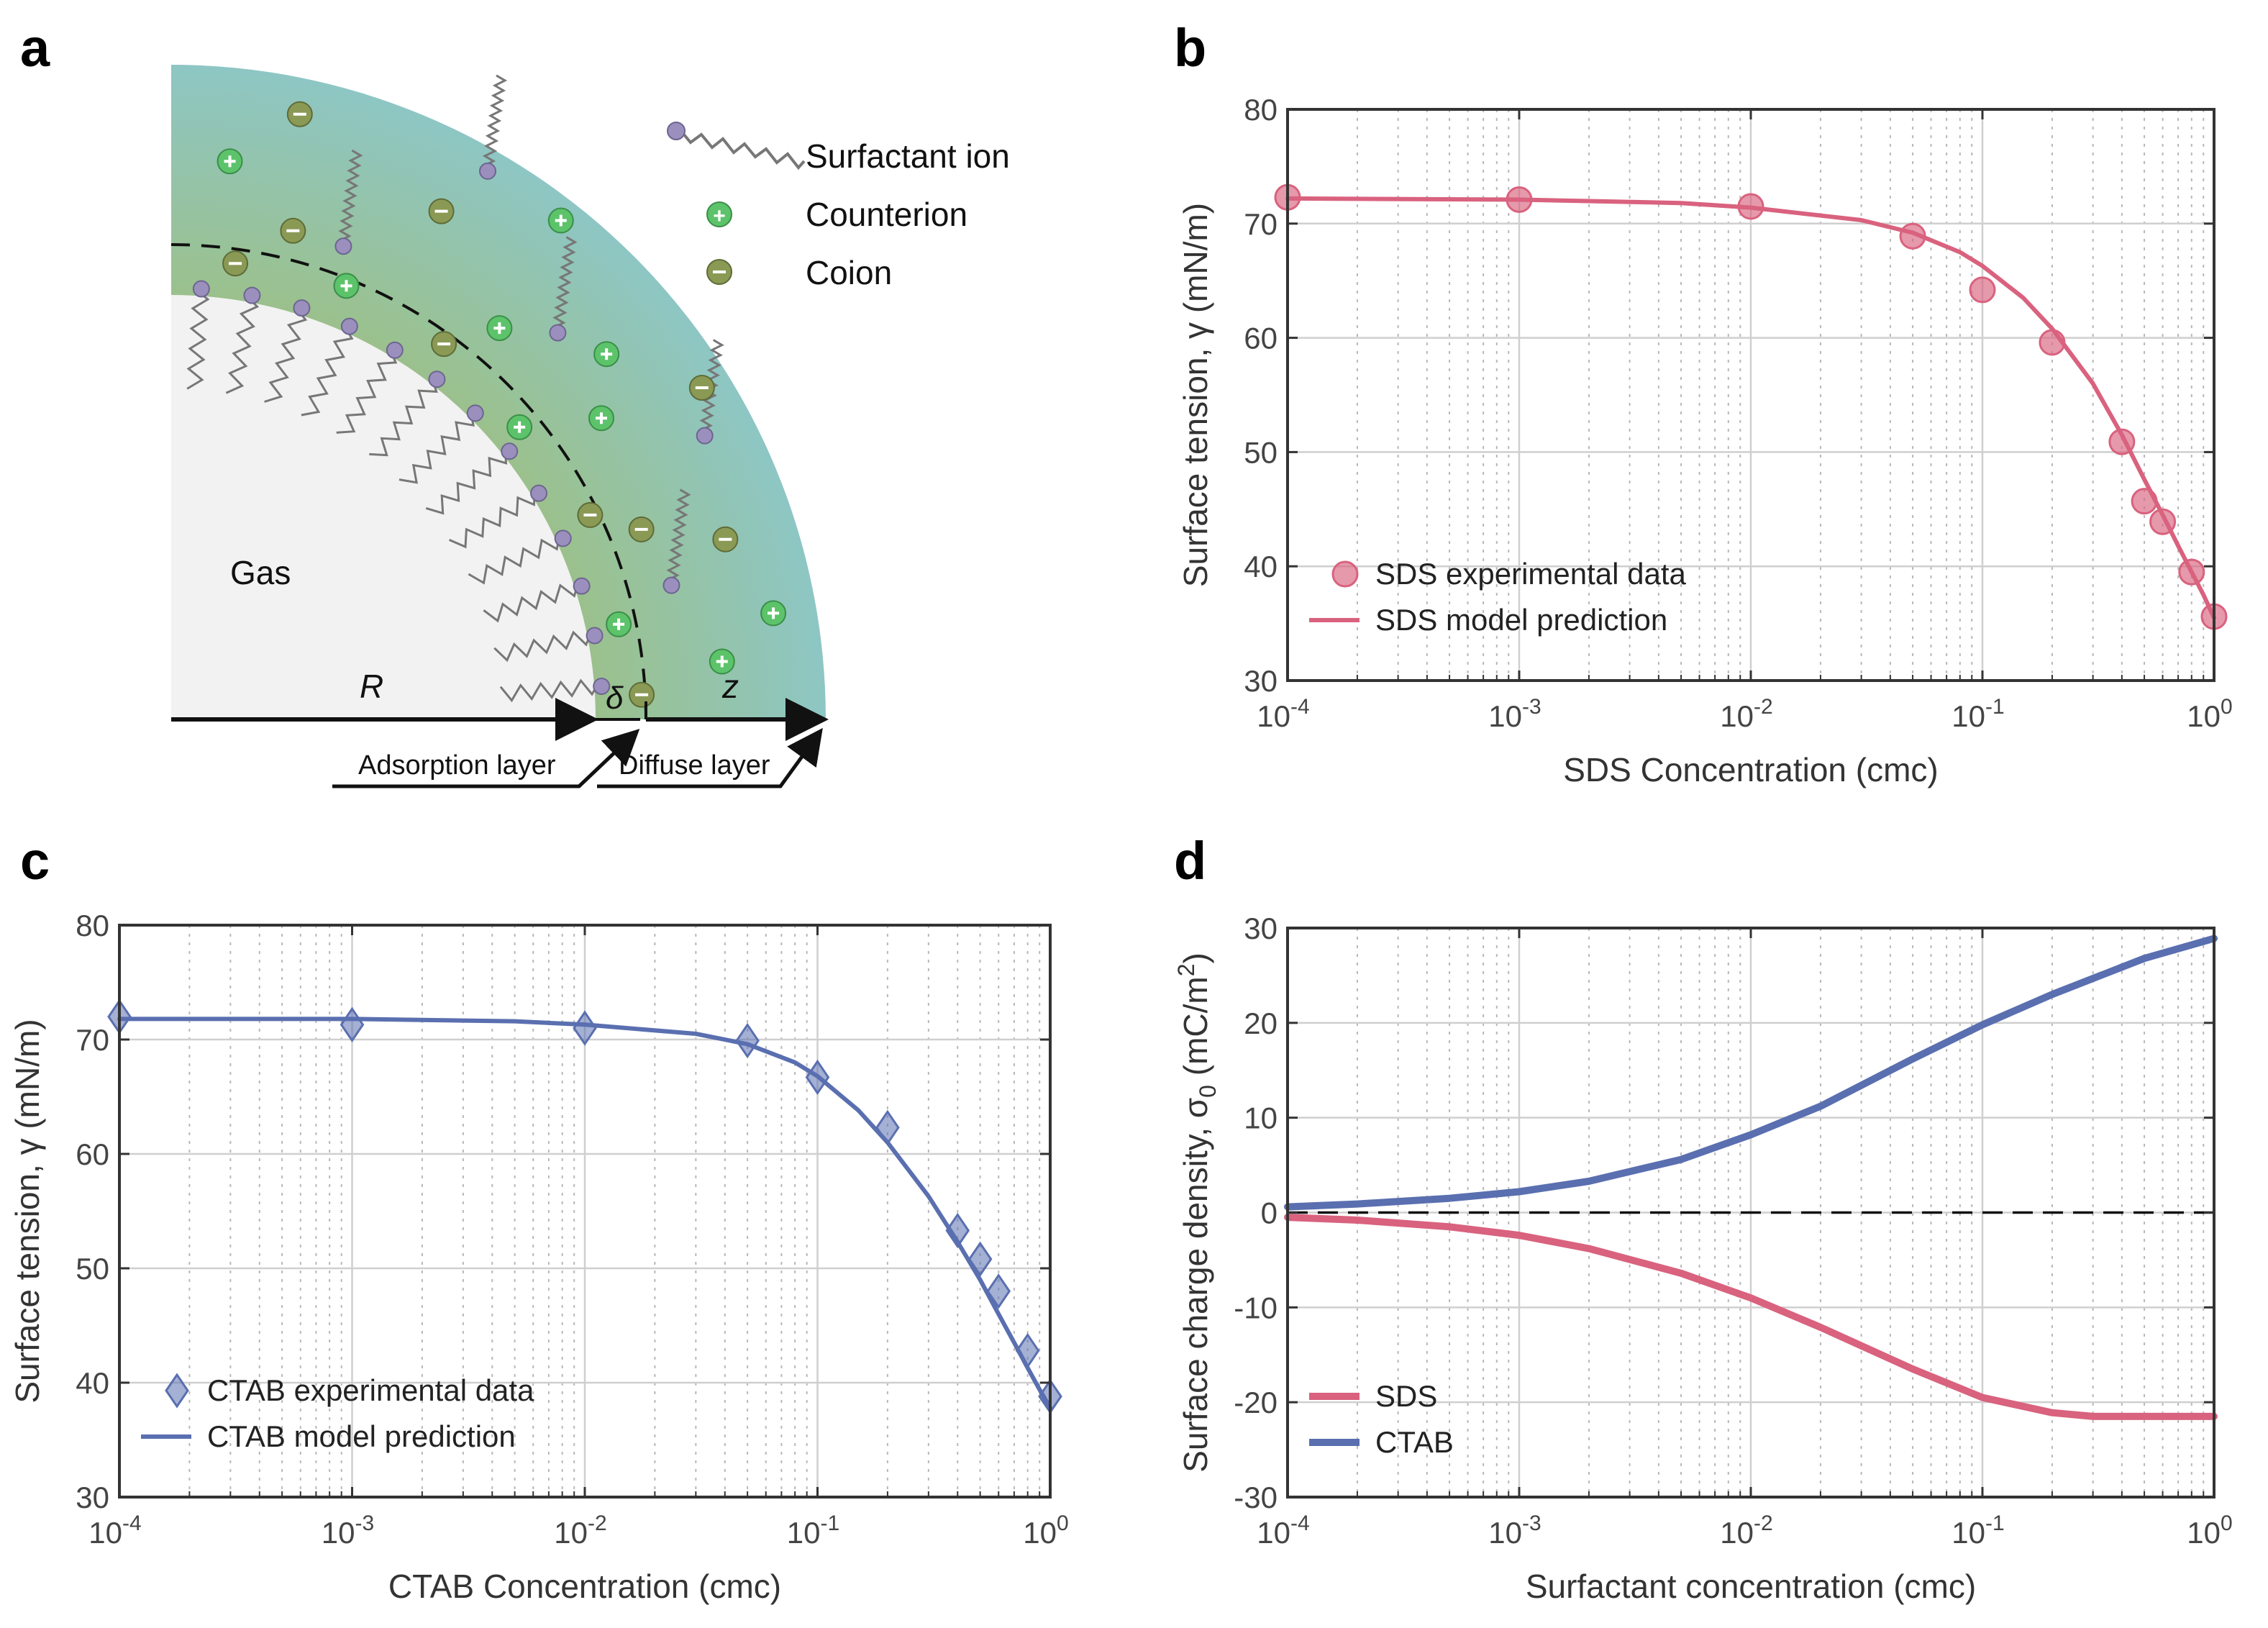 The image size is (2268, 1628). I want to click on panel-b-xlabel: SDS Concentration (cmc), so click(1751, 770).